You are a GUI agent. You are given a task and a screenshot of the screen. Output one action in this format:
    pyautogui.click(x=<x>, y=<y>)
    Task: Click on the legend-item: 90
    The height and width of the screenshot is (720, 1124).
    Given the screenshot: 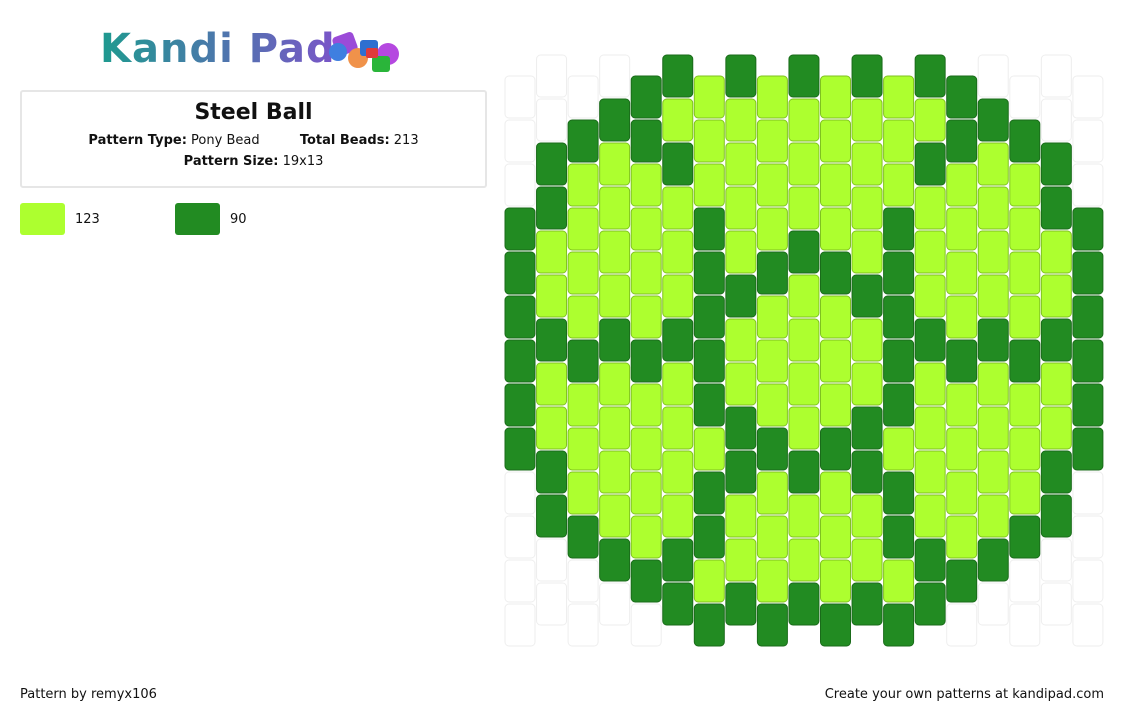 What is the action you would take?
    pyautogui.click(x=211, y=219)
    